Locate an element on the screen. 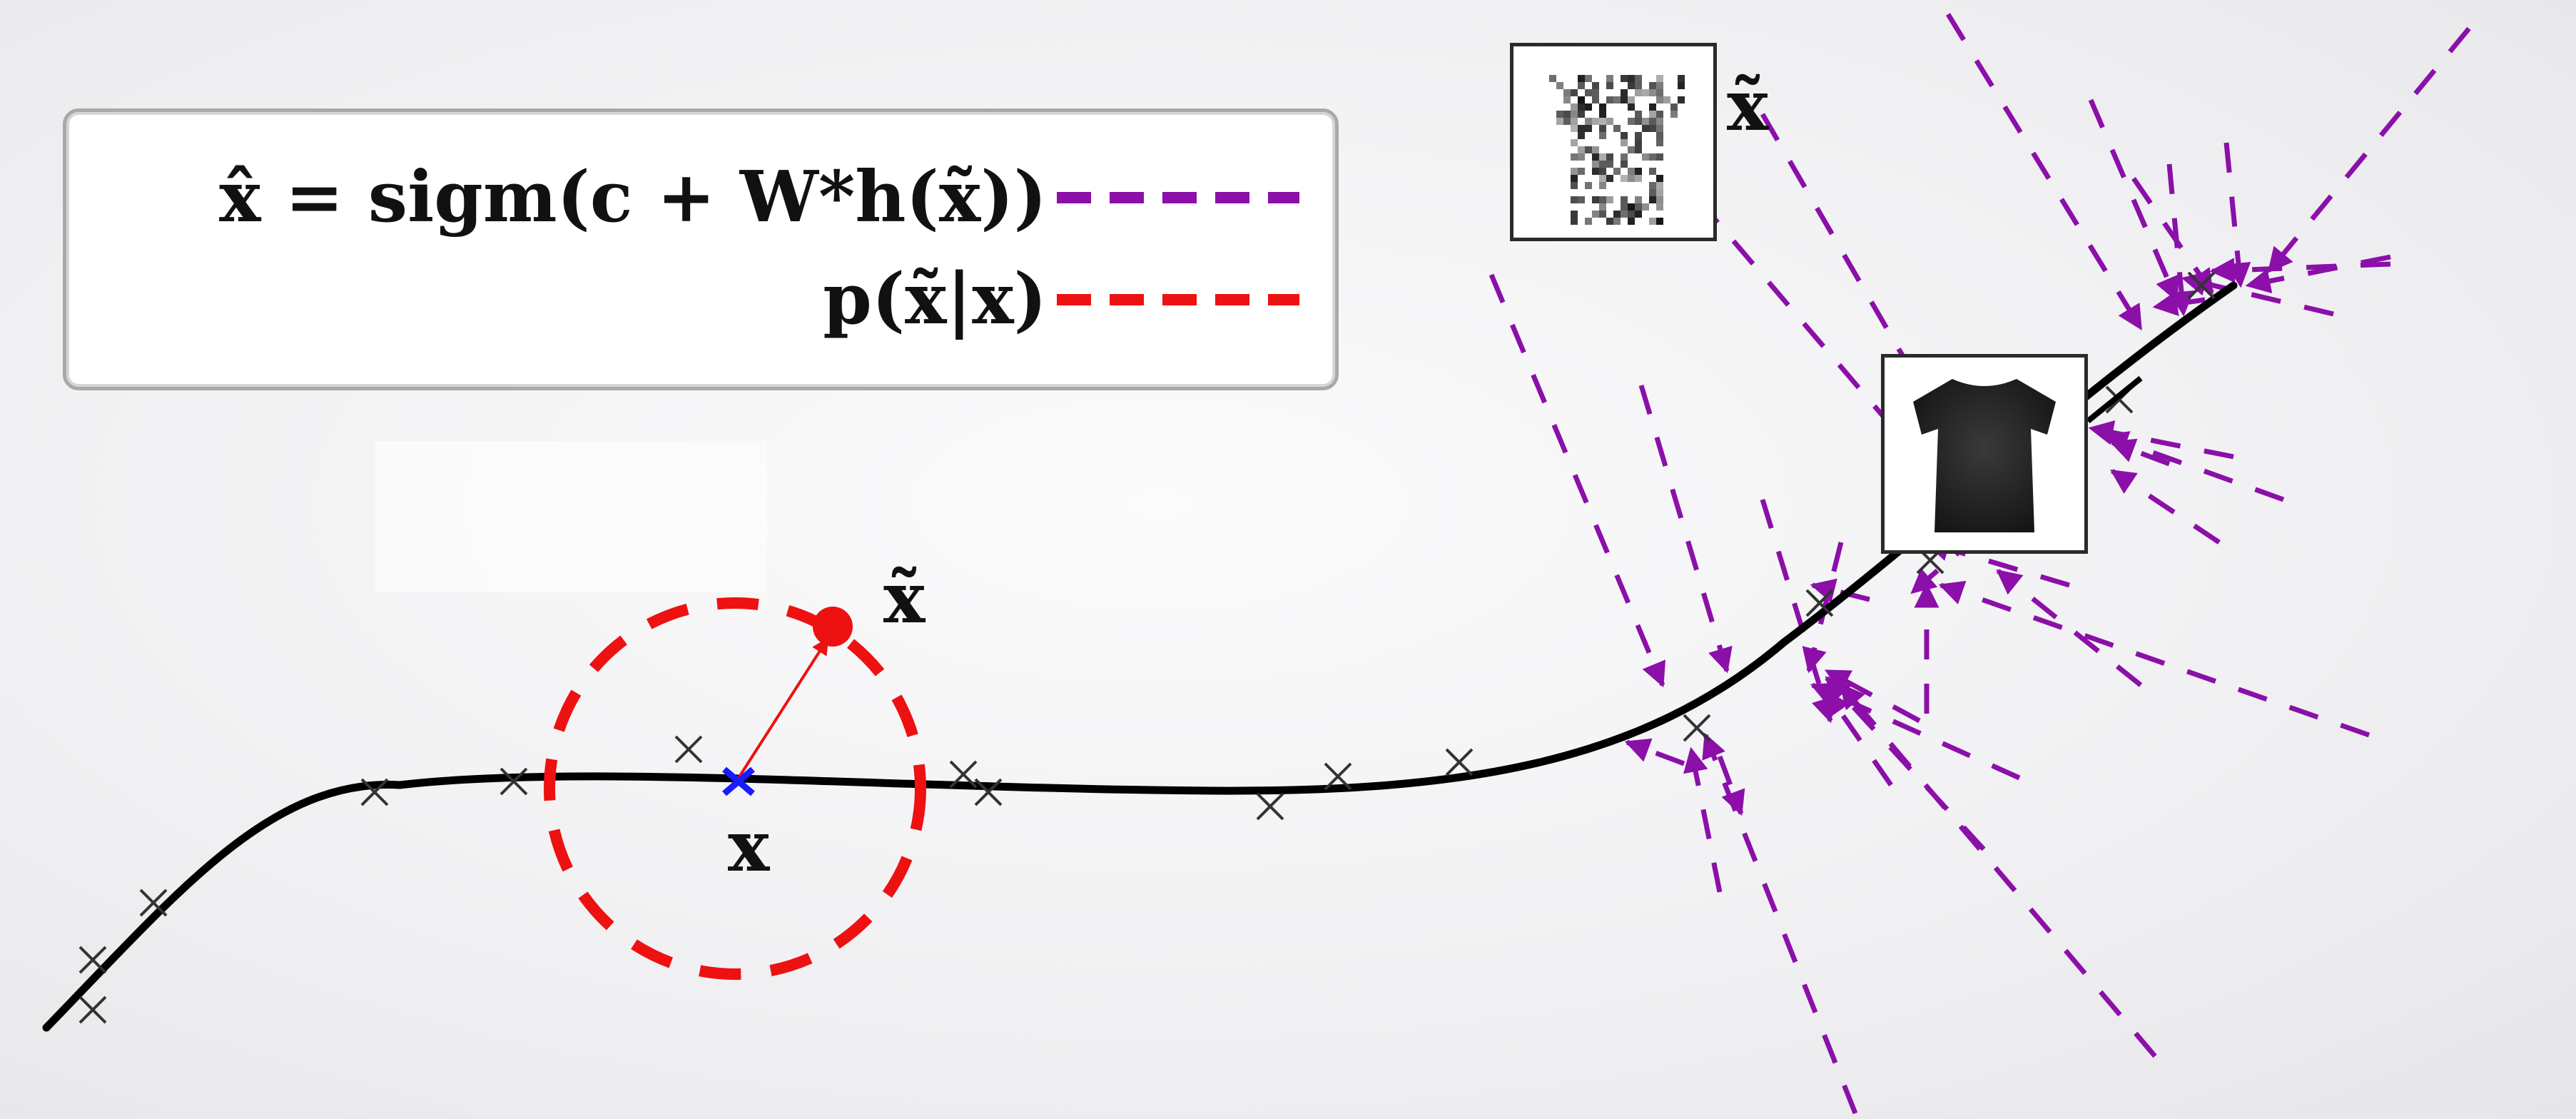 This screenshot has height=1119, width=2576. noisy-image-label: x̃ is located at coordinates (1748, 106).